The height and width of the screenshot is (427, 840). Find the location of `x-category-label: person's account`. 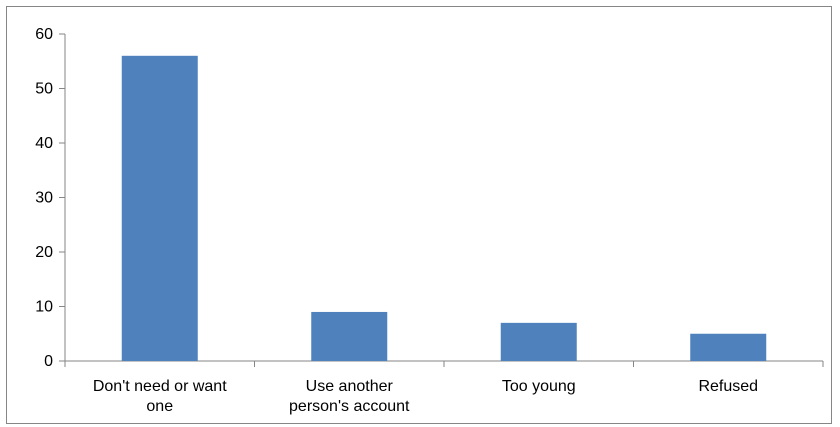

x-category-label: person's account is located at coordinates (349, 406).